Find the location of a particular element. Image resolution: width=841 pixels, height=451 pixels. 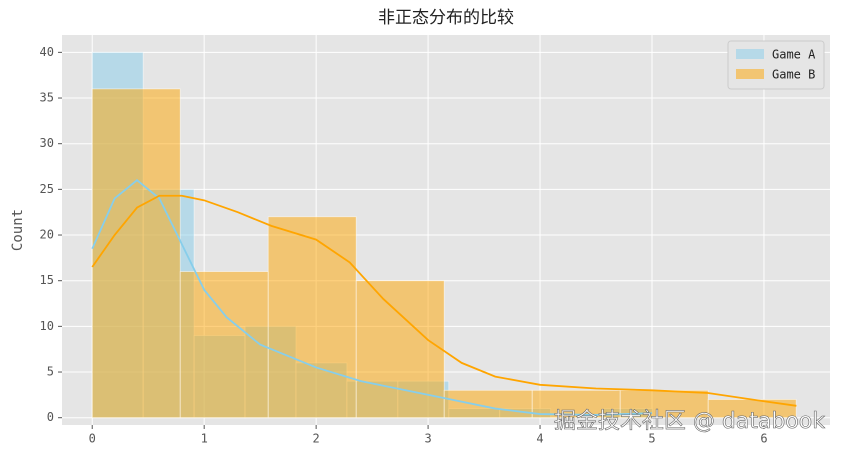

y-tick-label: 35 is located at coordinates (47, 98).